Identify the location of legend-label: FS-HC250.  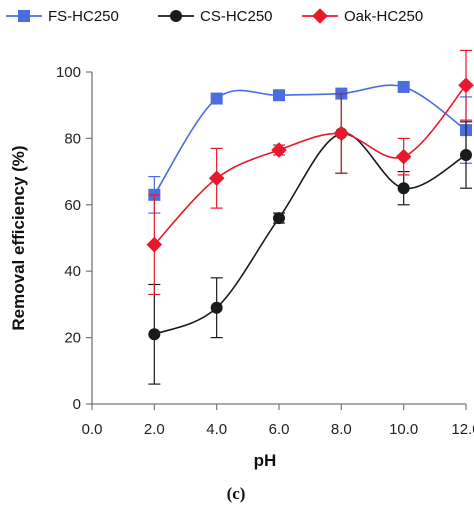
(83, 16).